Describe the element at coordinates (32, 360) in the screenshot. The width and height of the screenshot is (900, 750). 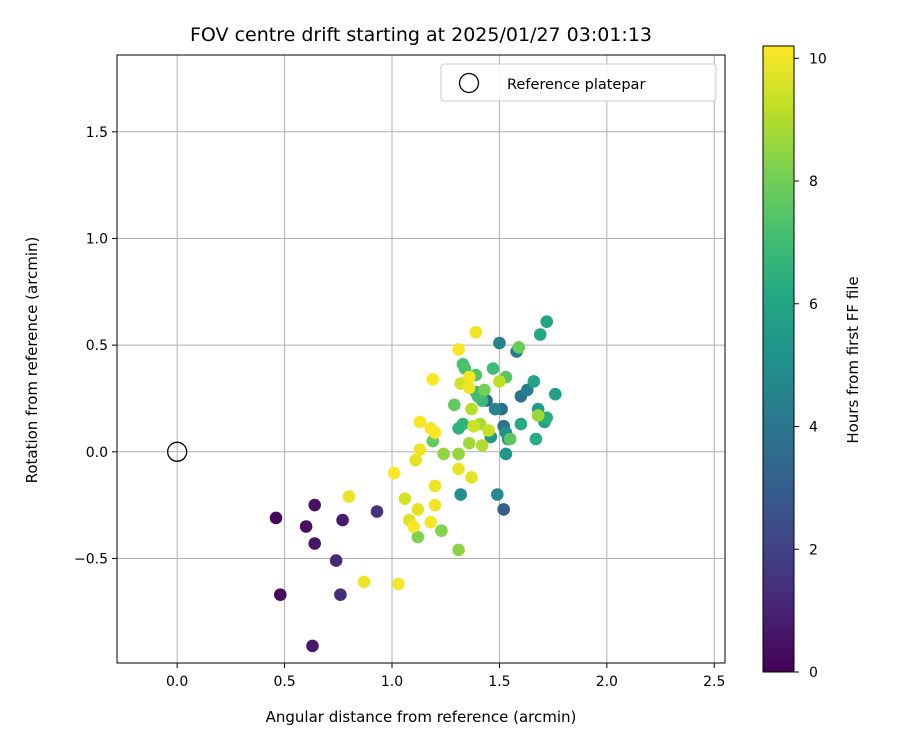
I see `y-axis-label: Rotation from reference (arcmin)` at that location.